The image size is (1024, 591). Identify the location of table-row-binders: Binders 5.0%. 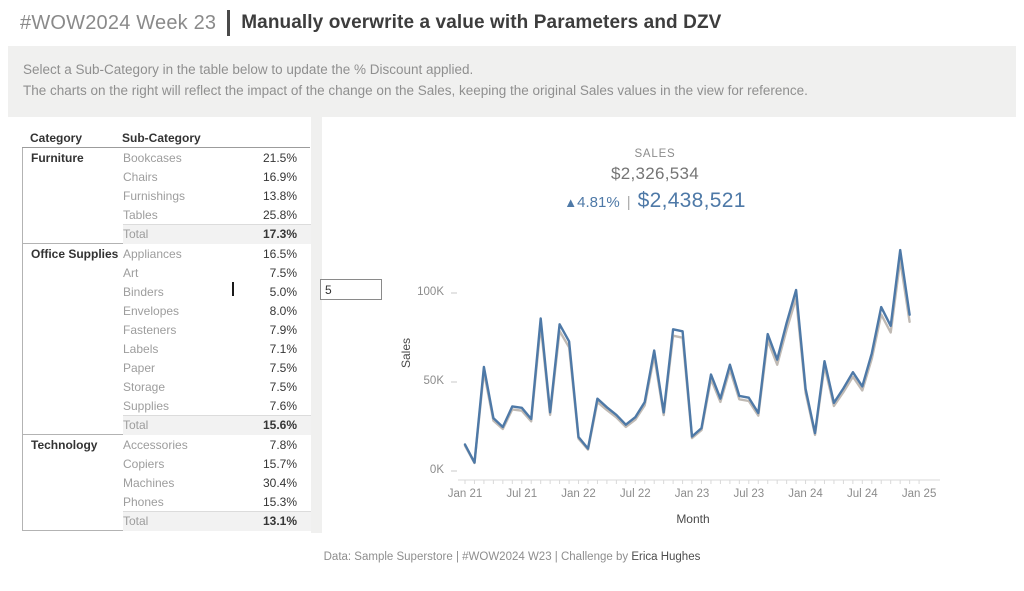
(210, 291).